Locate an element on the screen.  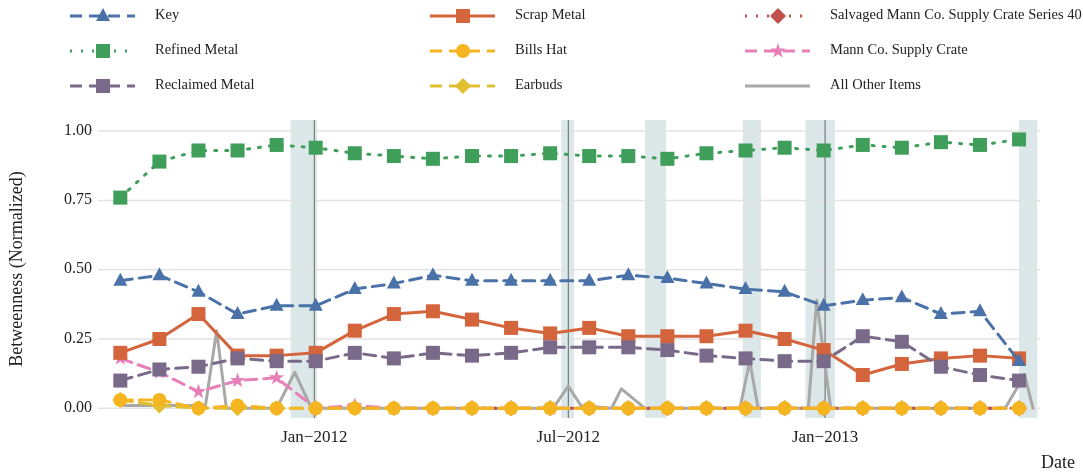
legend-label: Salvaged Mann Co. Supply Crate Series 40 is located at coordinates (956, 14).